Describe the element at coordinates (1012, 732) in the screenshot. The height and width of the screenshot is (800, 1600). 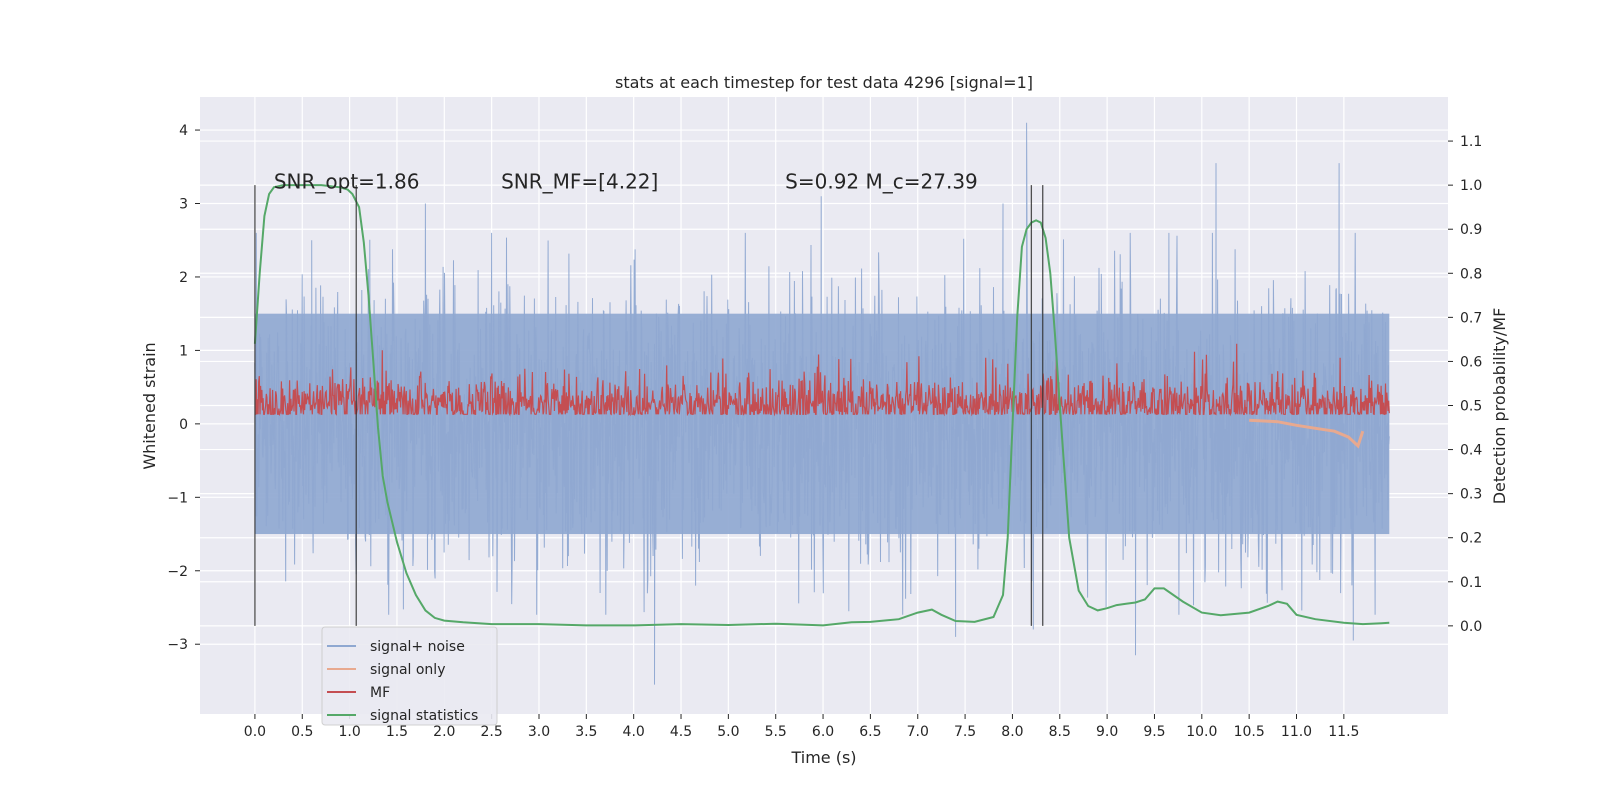
I see `x-tick-label: 8.0` at that location.